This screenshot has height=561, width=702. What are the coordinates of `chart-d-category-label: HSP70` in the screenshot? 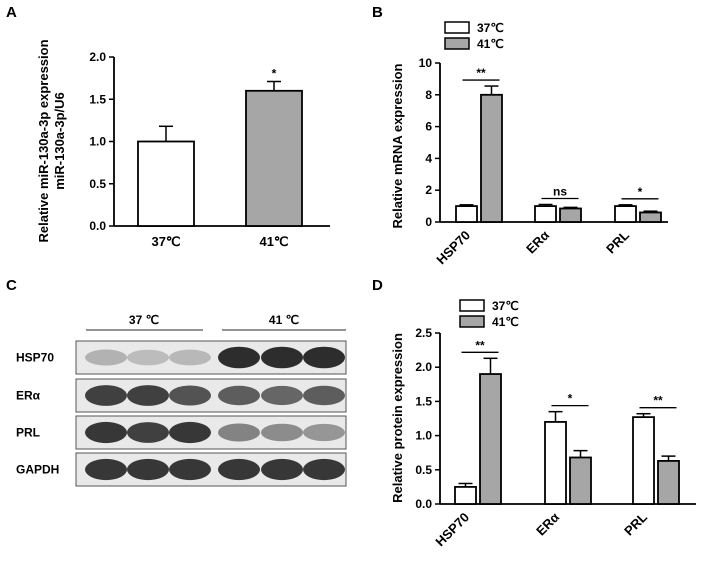 It's located at (452, 530).